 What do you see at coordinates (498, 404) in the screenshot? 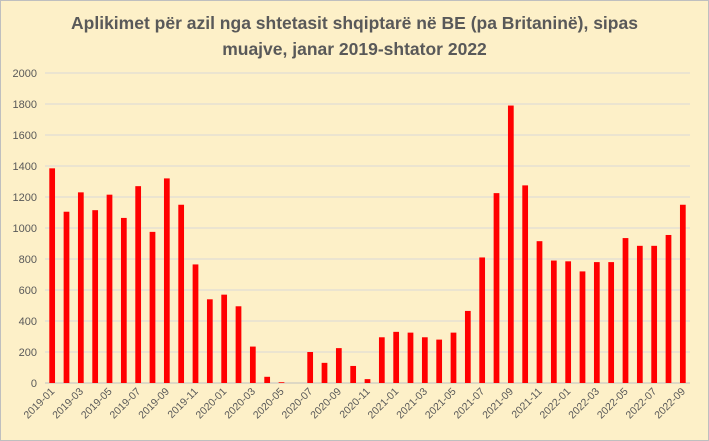
I see `x-tick-label: 2021-09` at bounding box center [498, 404].